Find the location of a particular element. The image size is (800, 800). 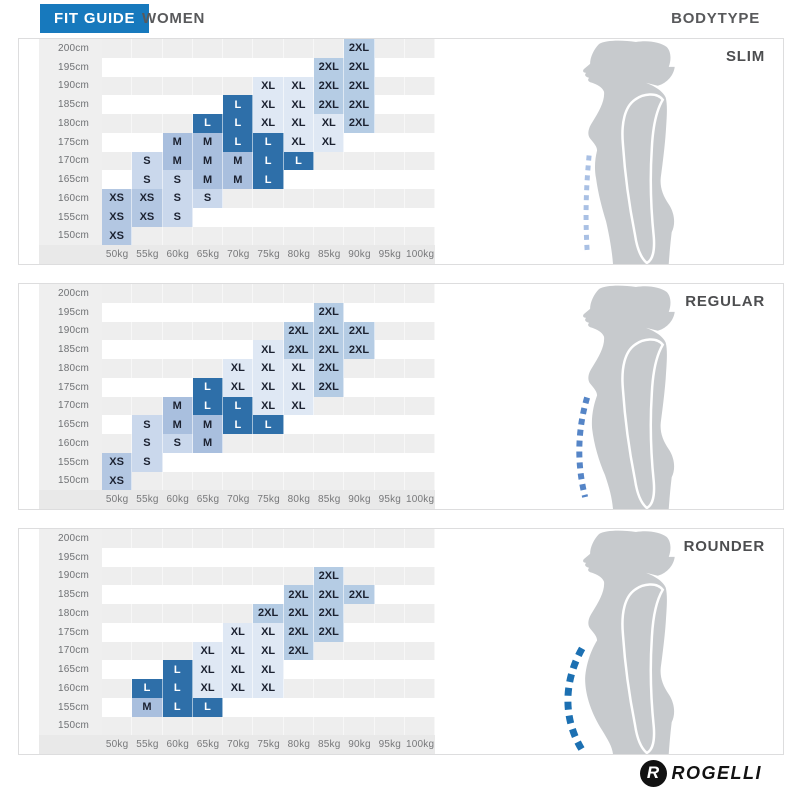

brand-logo: R ROGELLI is located at coordinates (701, 773).